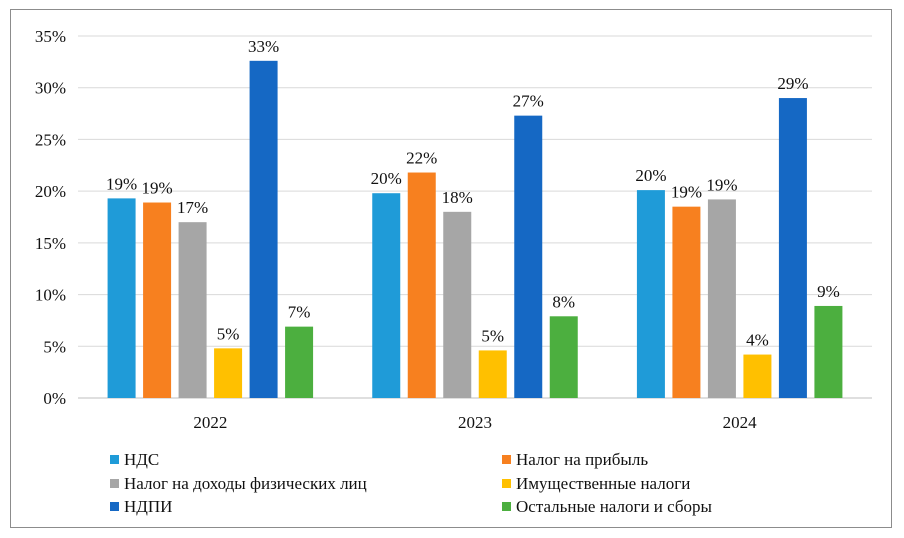 This screenshot has width=904, height=538. Describe the element at coordinates (141, 459) in the screenshot. I see `legend-label: НДС` at that location.